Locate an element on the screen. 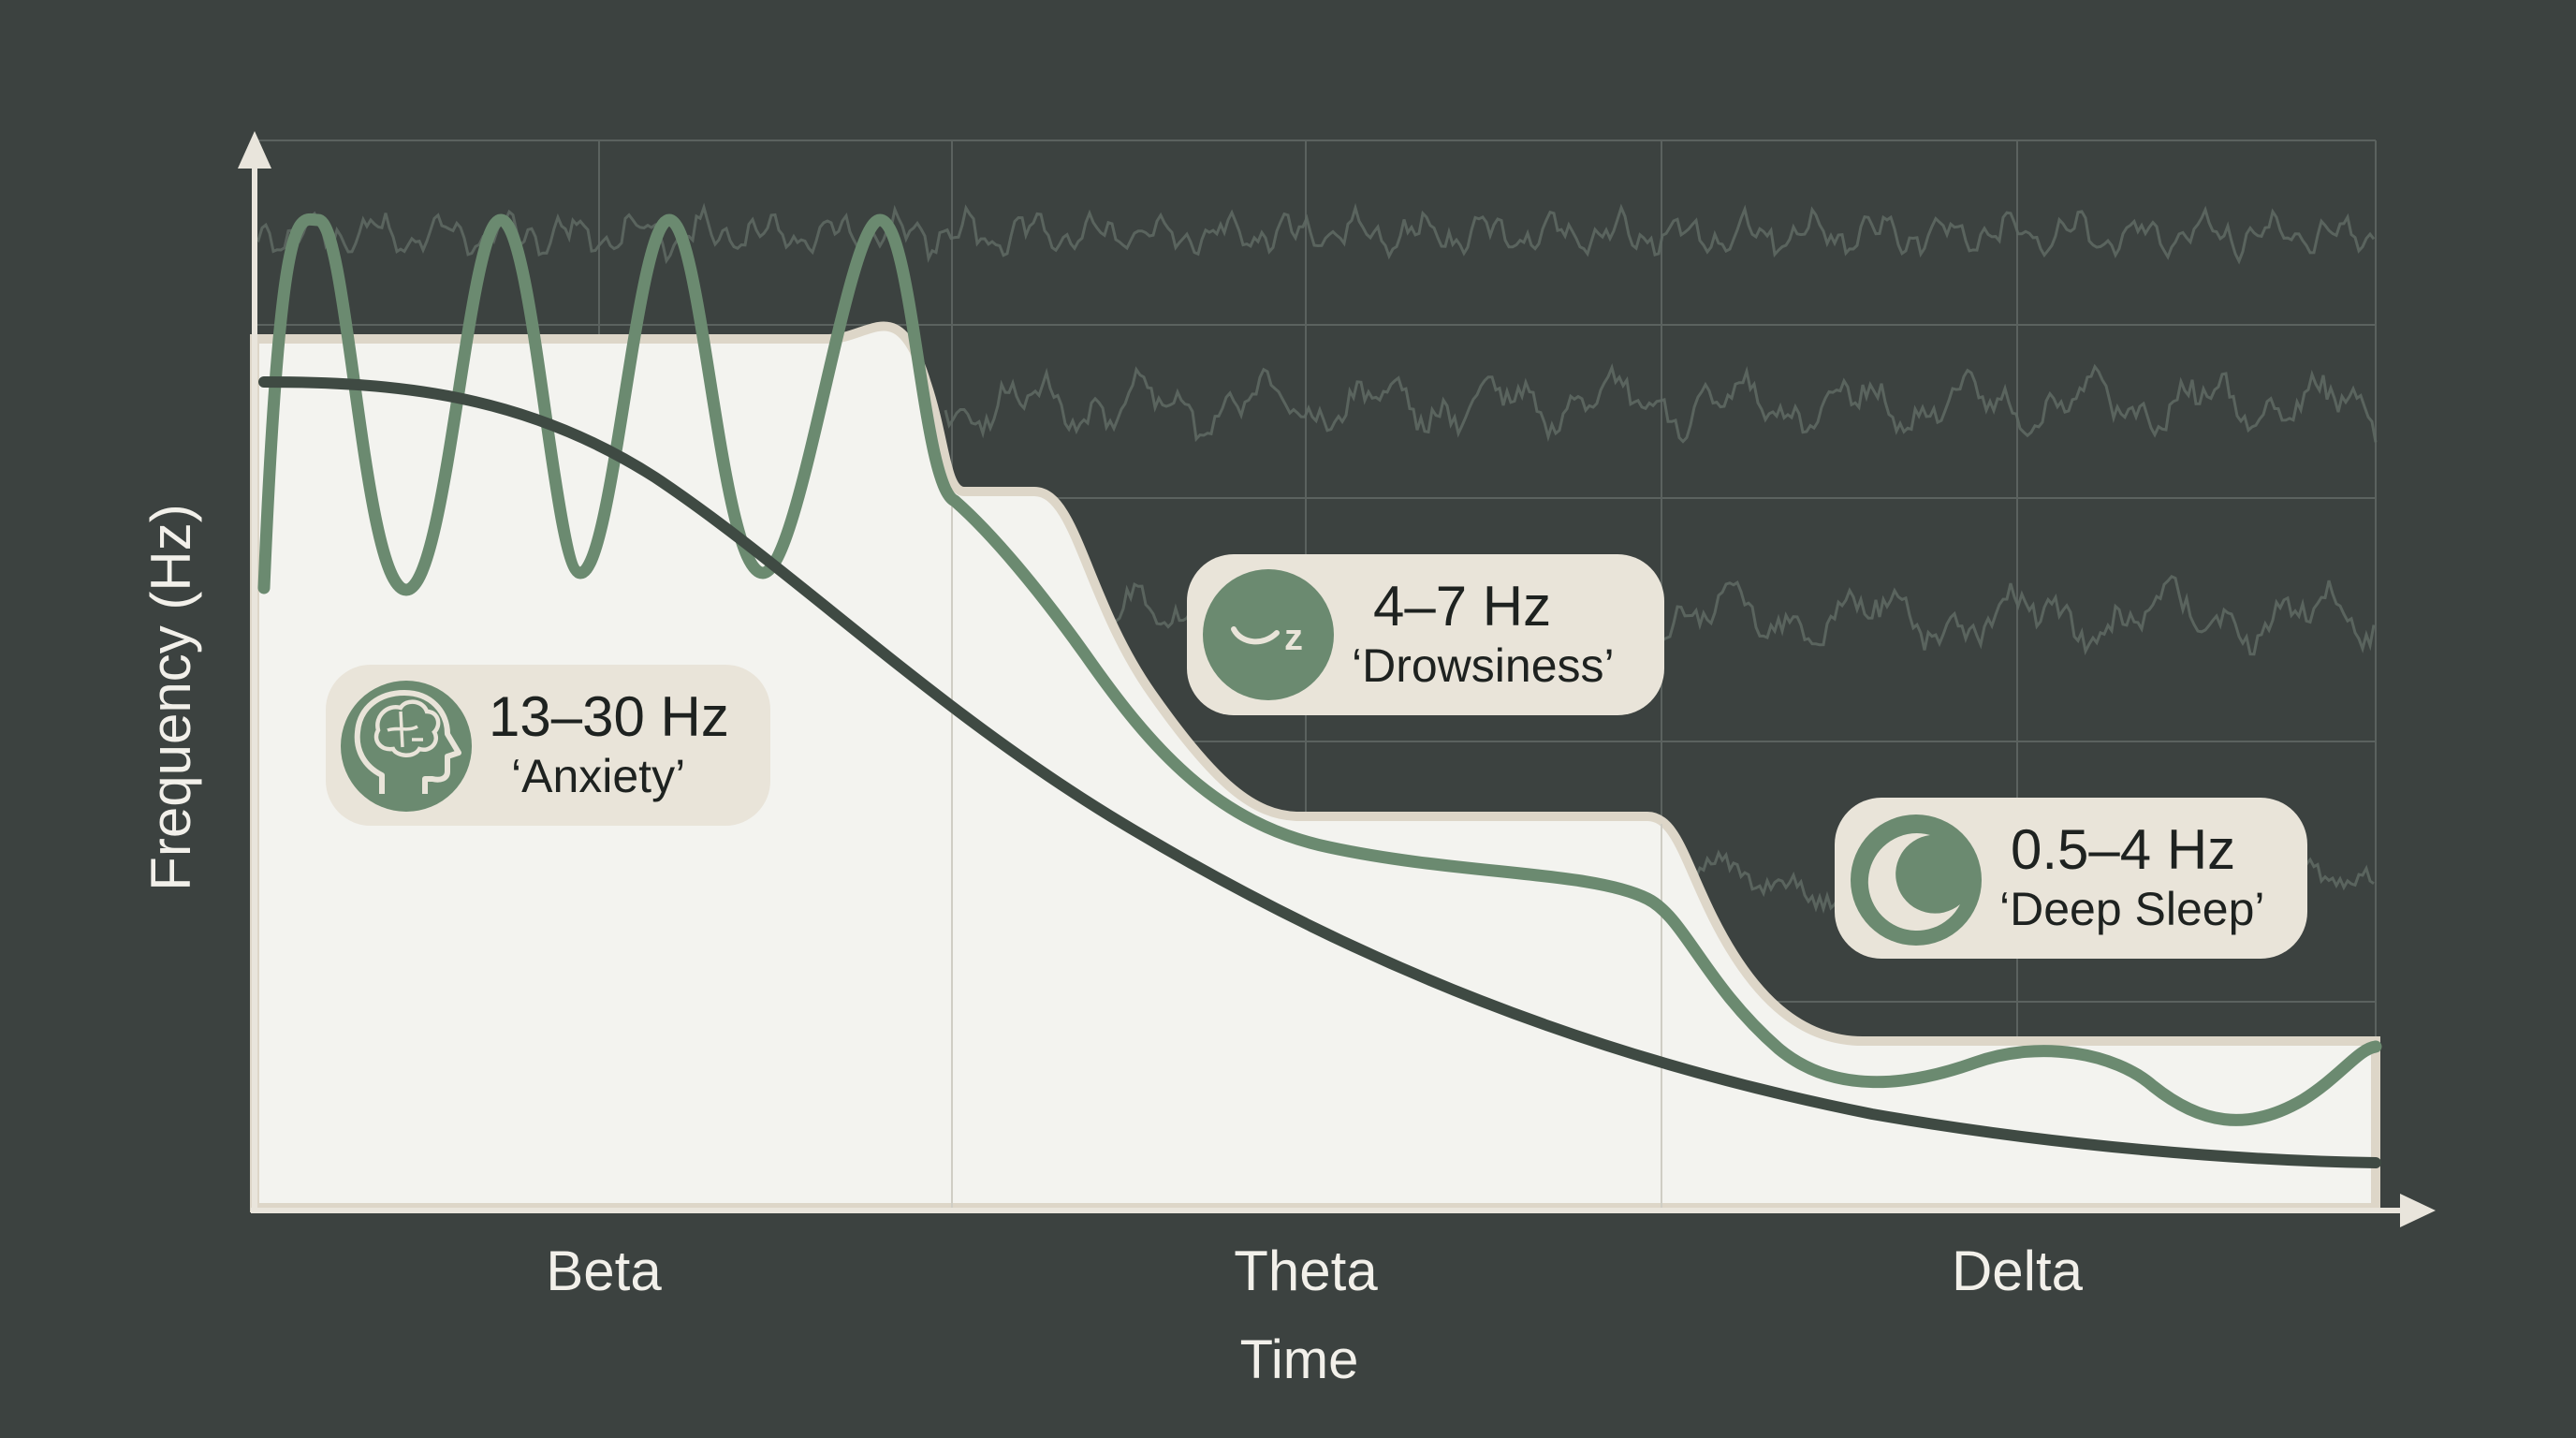 Image resolution: width=2576 pixels, height=1438 pixels. badge-range-theta: 4–7 Hz is located at coordinates (1462, 606).